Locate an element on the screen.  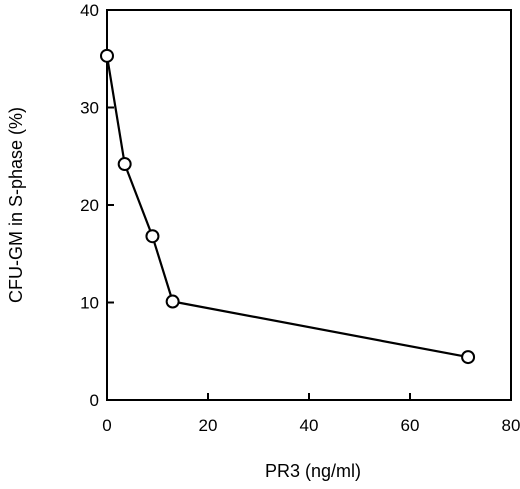
y-tick-label: 30 is located at coordinates (89, 108).